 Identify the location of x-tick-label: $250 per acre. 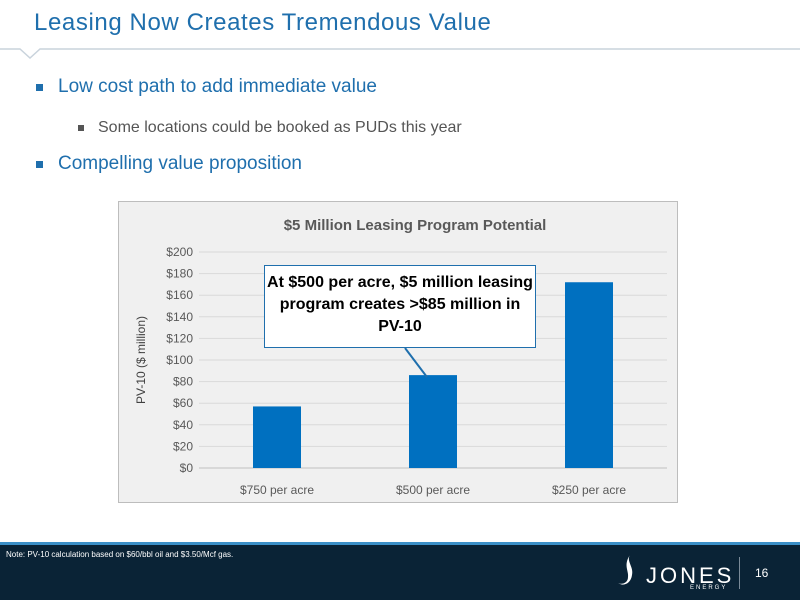
(589, 490).